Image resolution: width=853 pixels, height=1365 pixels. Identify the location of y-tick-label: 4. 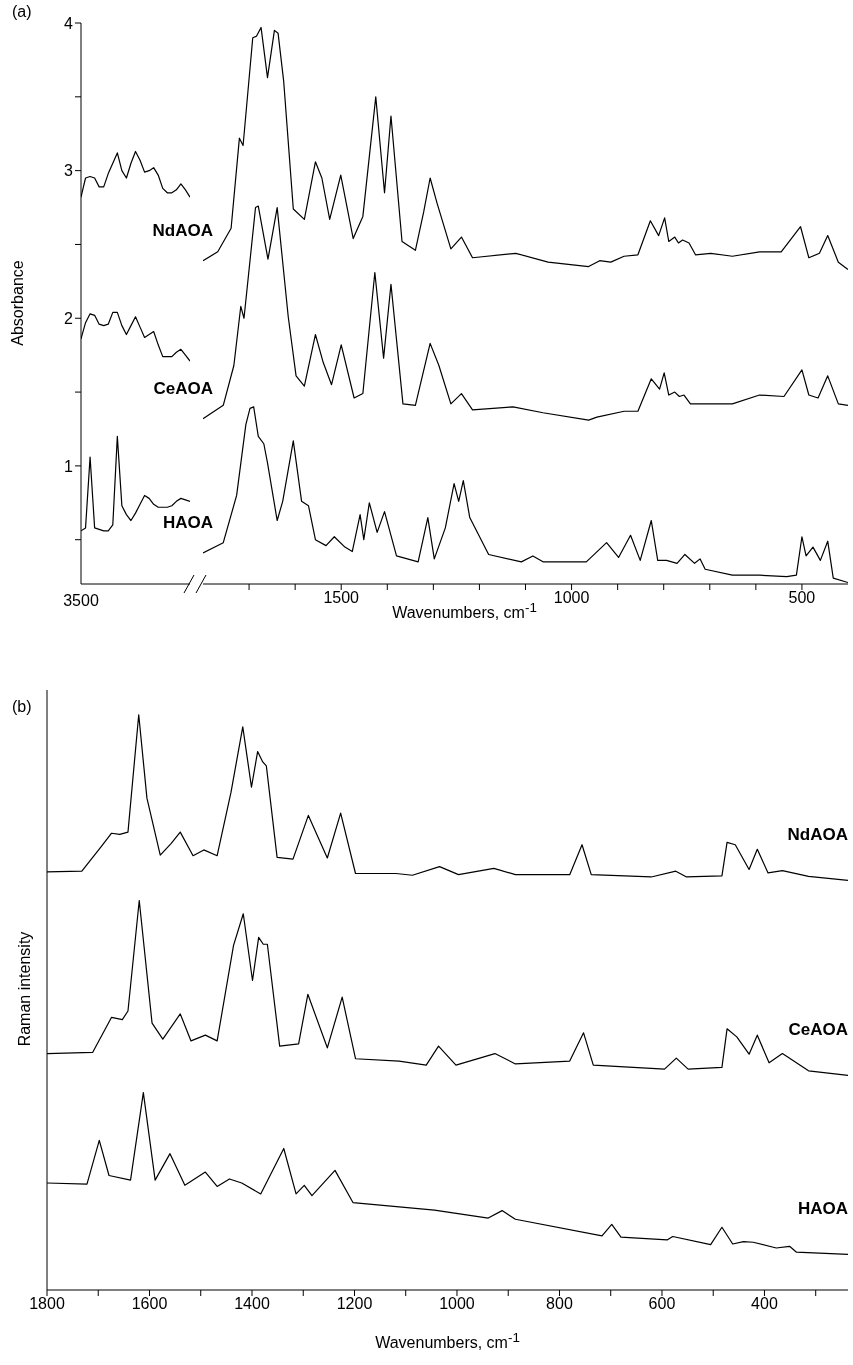
(69, 23).